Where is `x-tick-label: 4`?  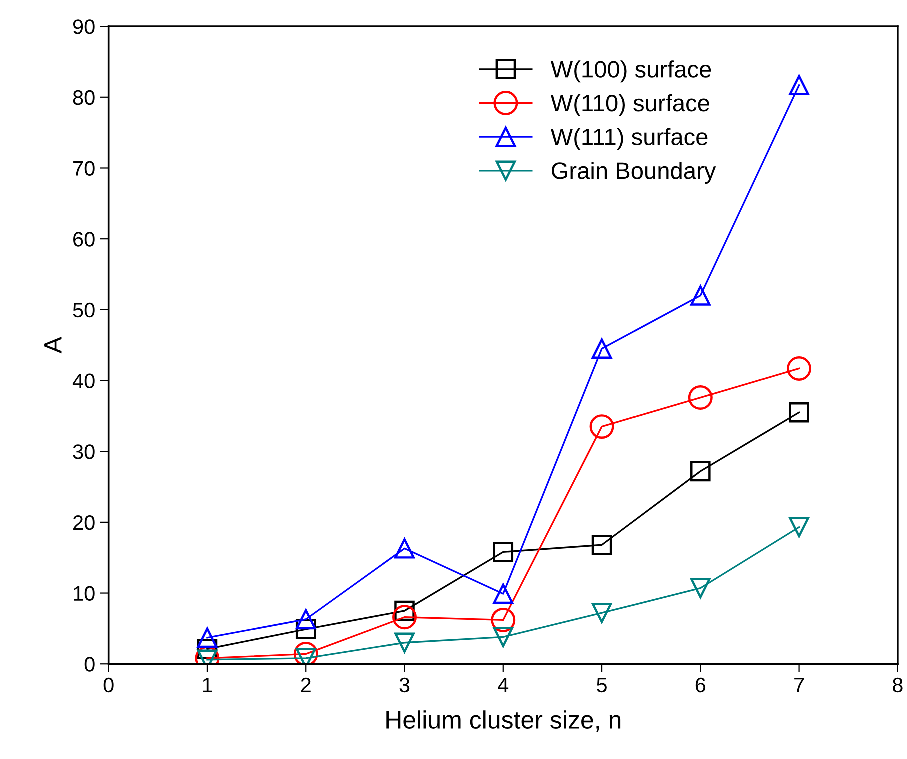 x-tick-label: 4 is located at coordinates (503, 685).